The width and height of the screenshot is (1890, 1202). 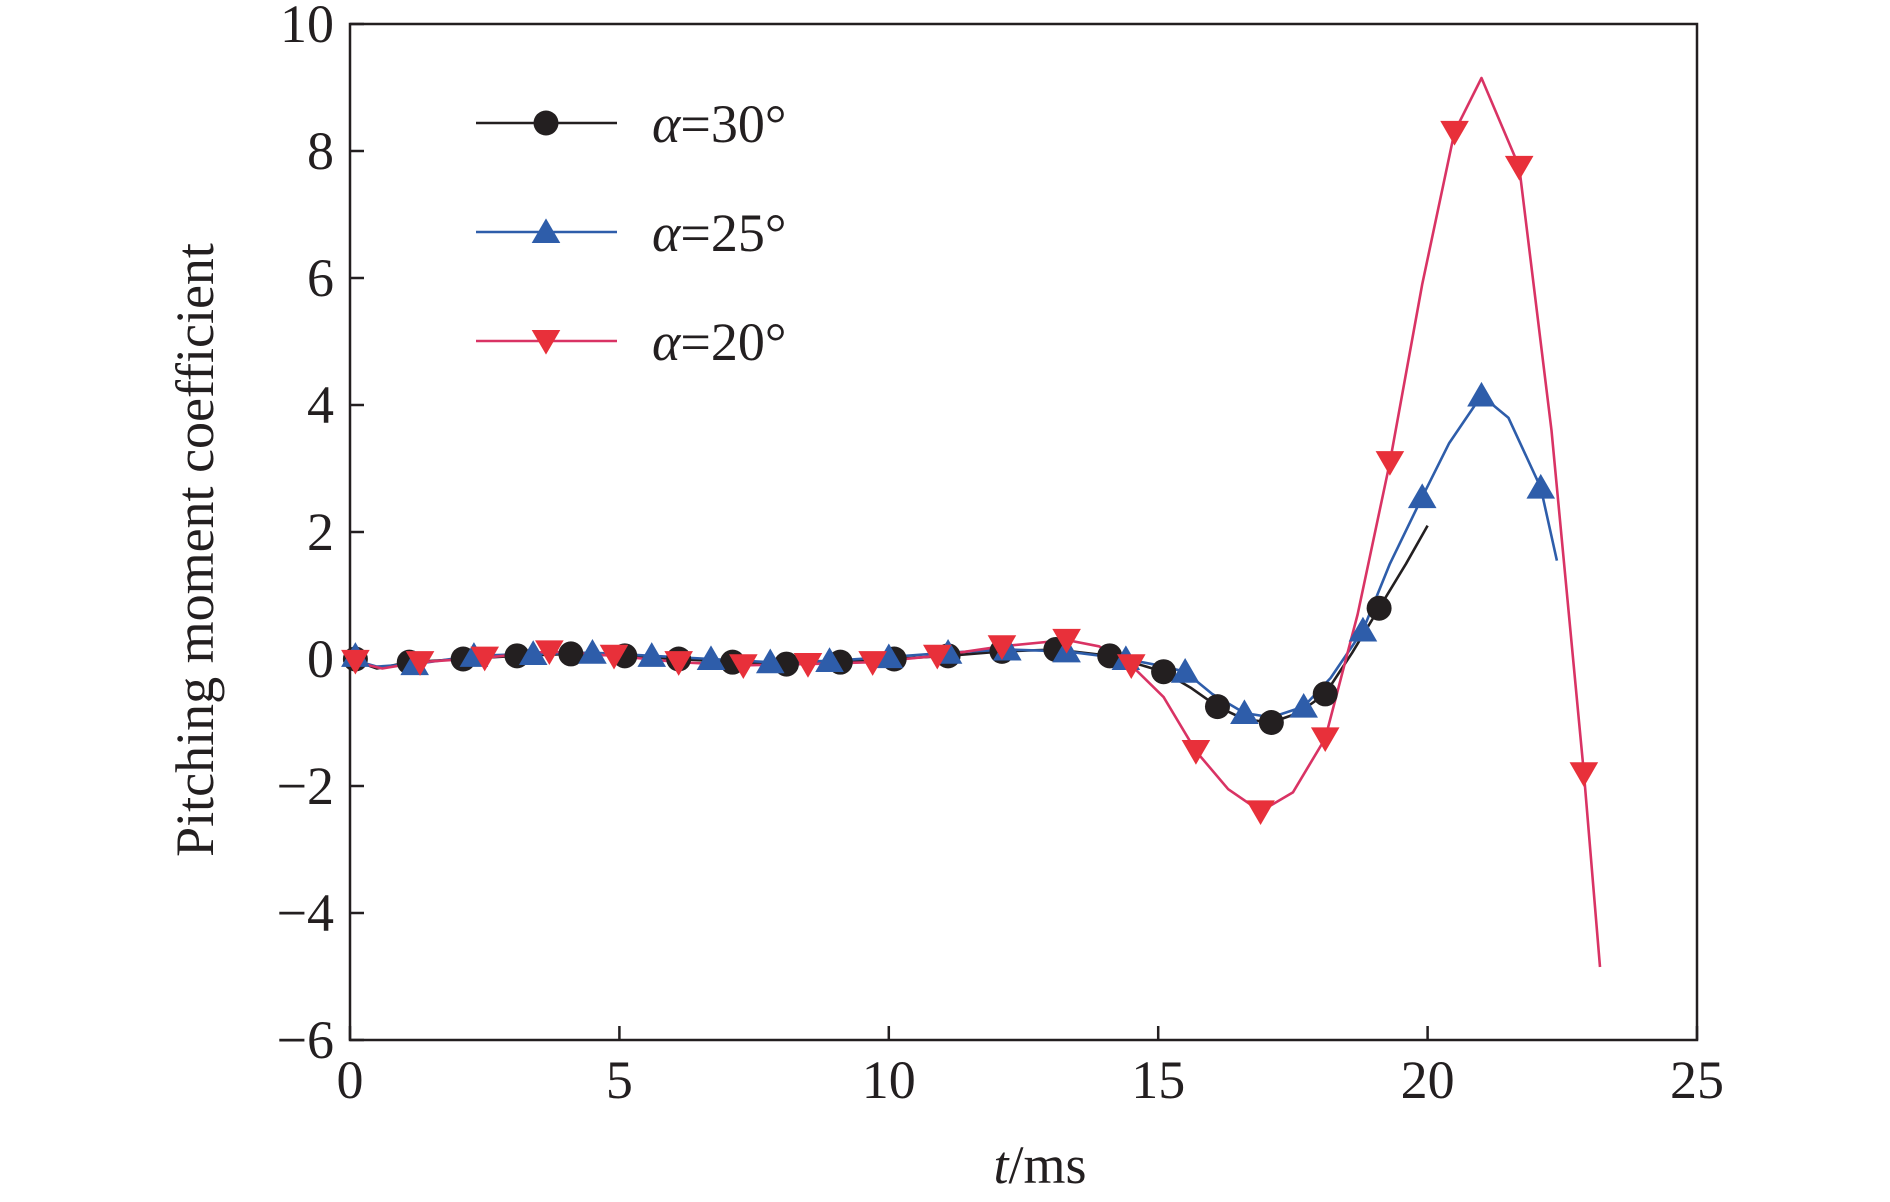 I want to click on y-tick-label: 0, so click(x=320, y=659).